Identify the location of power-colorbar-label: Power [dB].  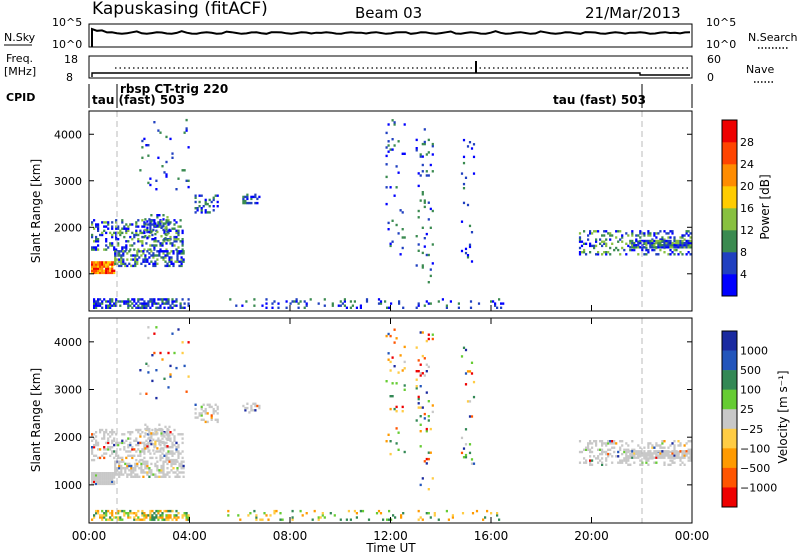
(765, 206).